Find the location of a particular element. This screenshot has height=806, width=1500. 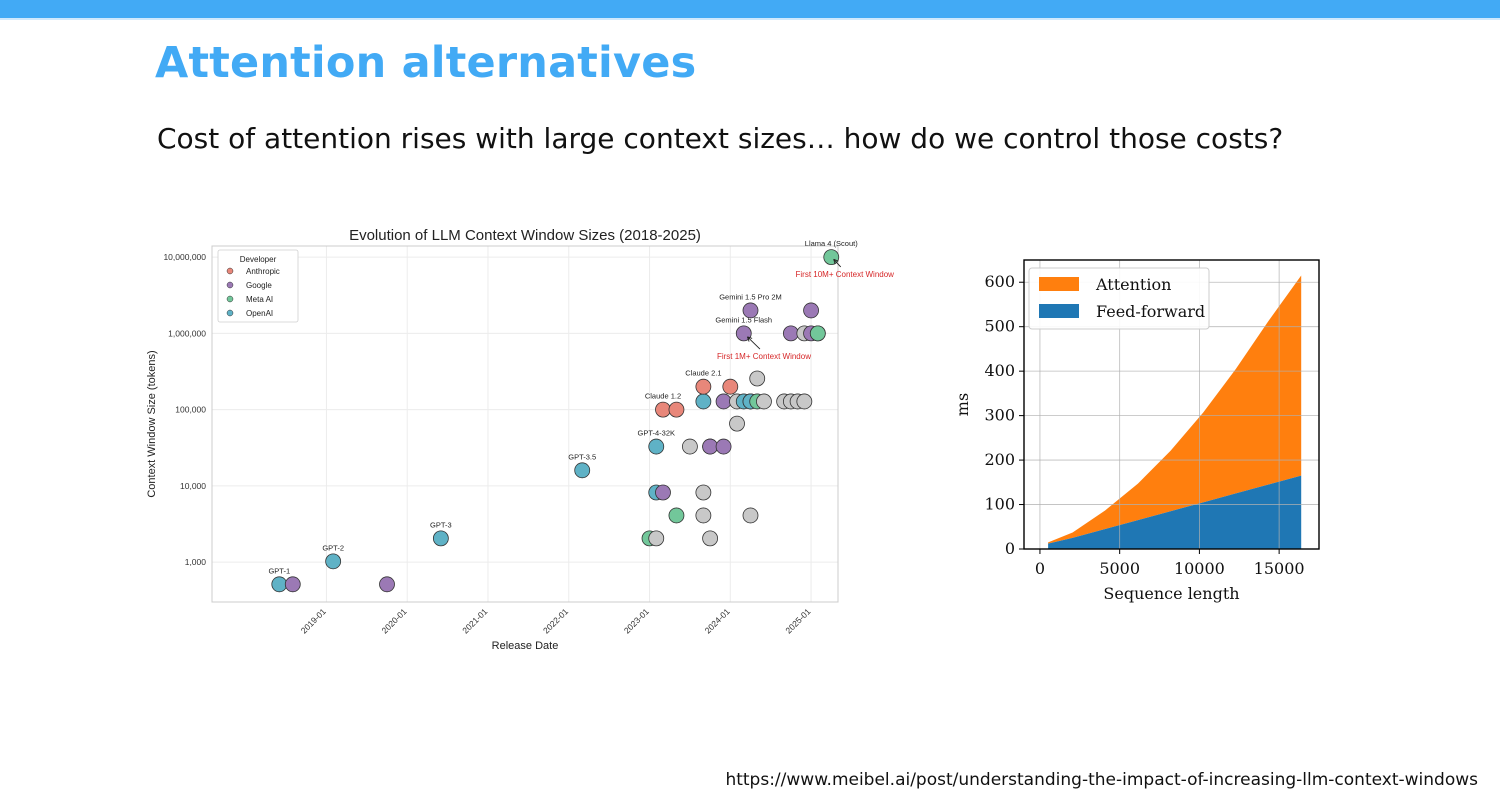

x-tick-label: 5000 is located at coordinates (1119, 568).